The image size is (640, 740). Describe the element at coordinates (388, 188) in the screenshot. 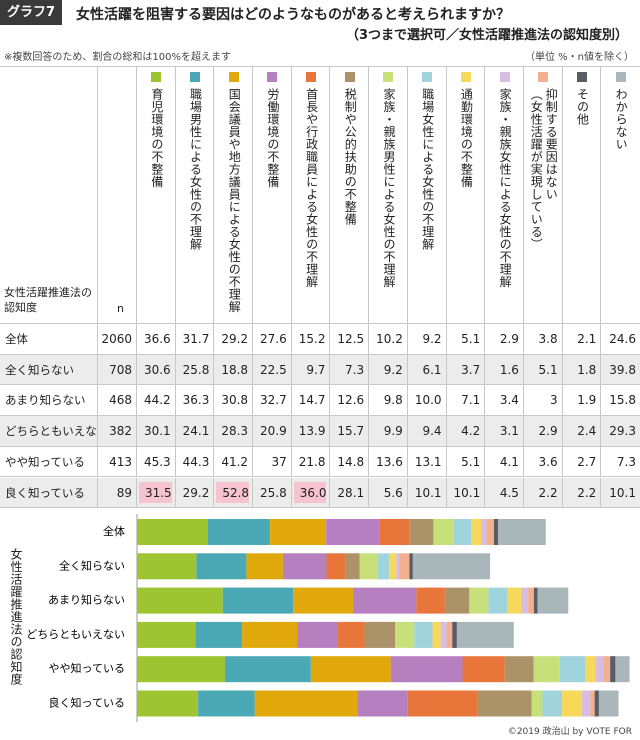

I see `column-header-text: 家族・親族男性による女性の不理解` at that location.